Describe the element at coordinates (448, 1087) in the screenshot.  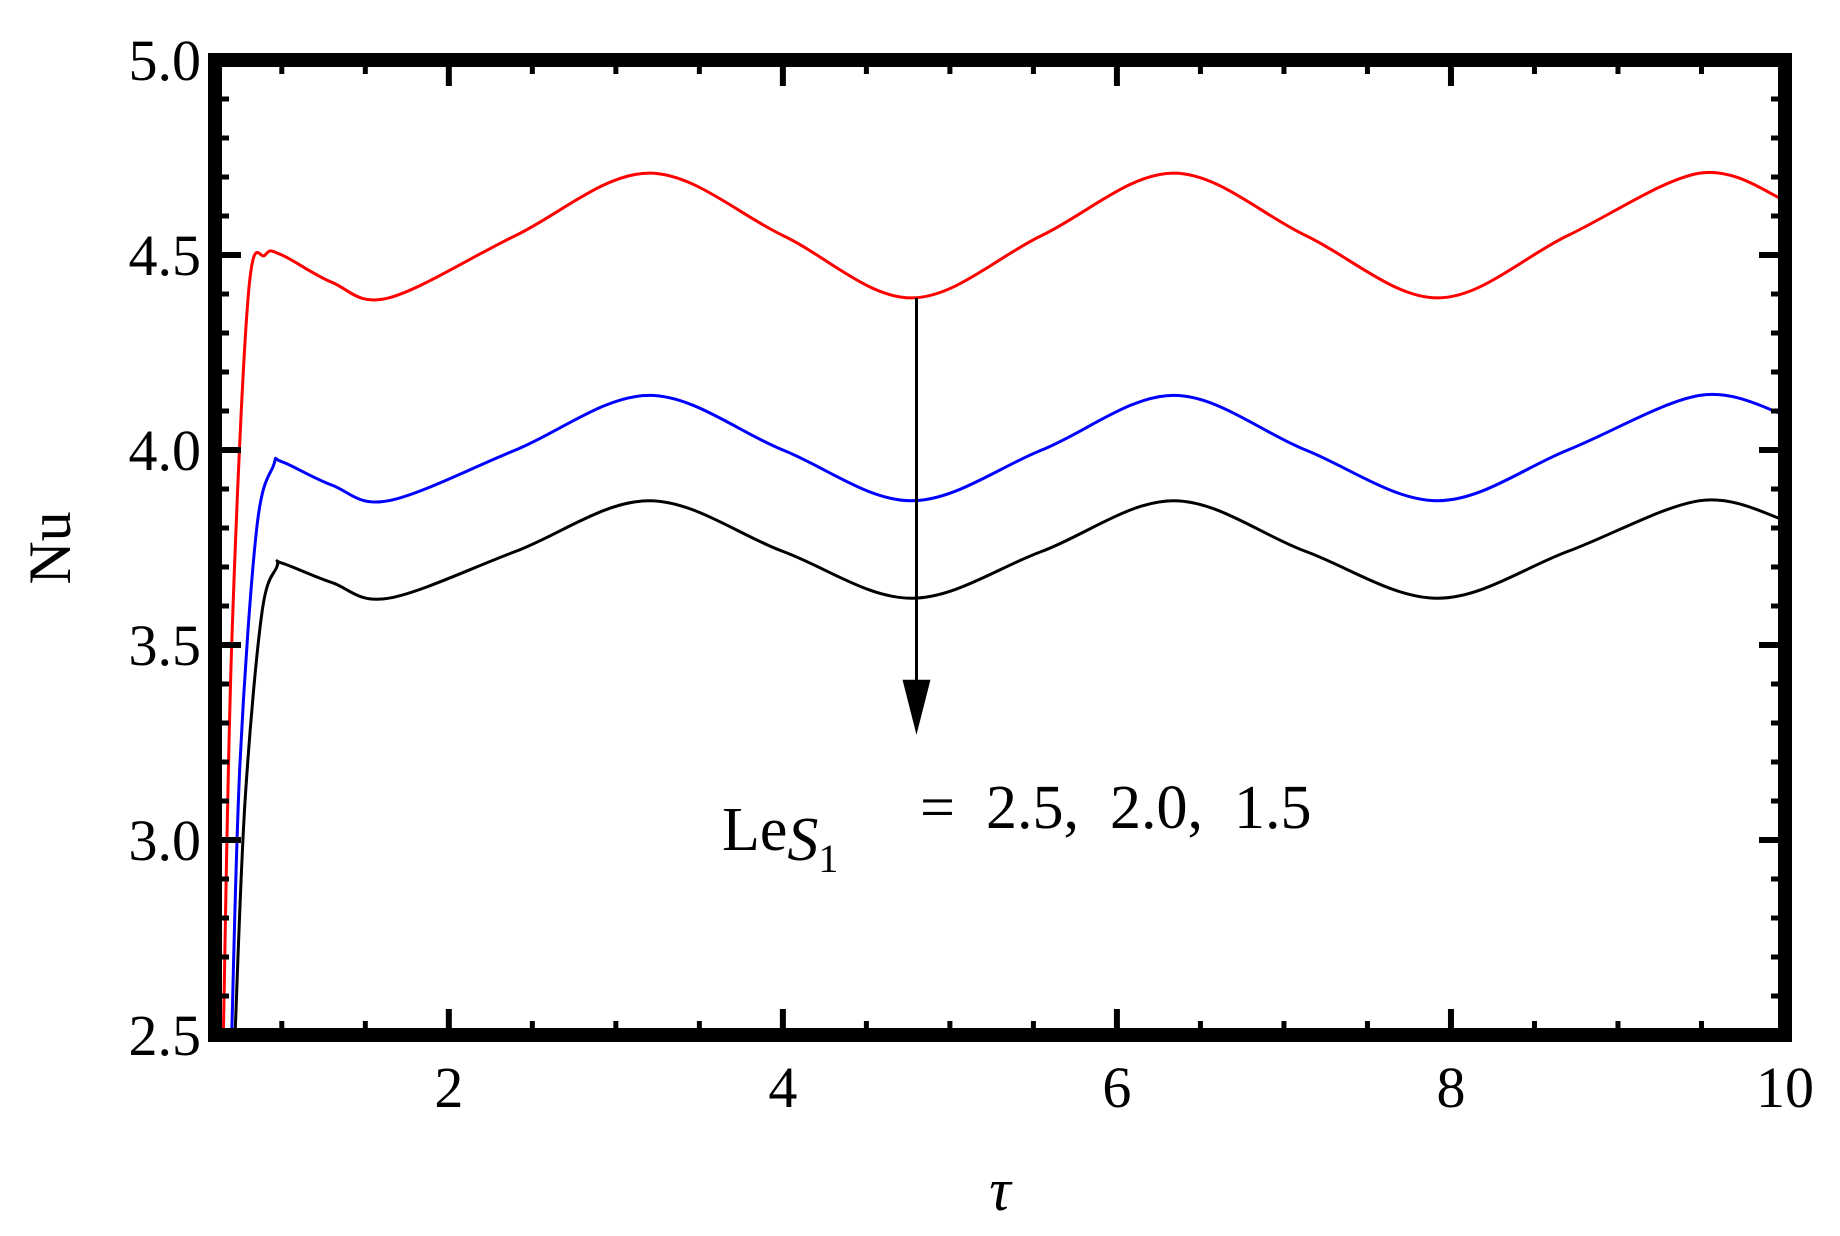
I see `x-tick-label: 2` at that location.